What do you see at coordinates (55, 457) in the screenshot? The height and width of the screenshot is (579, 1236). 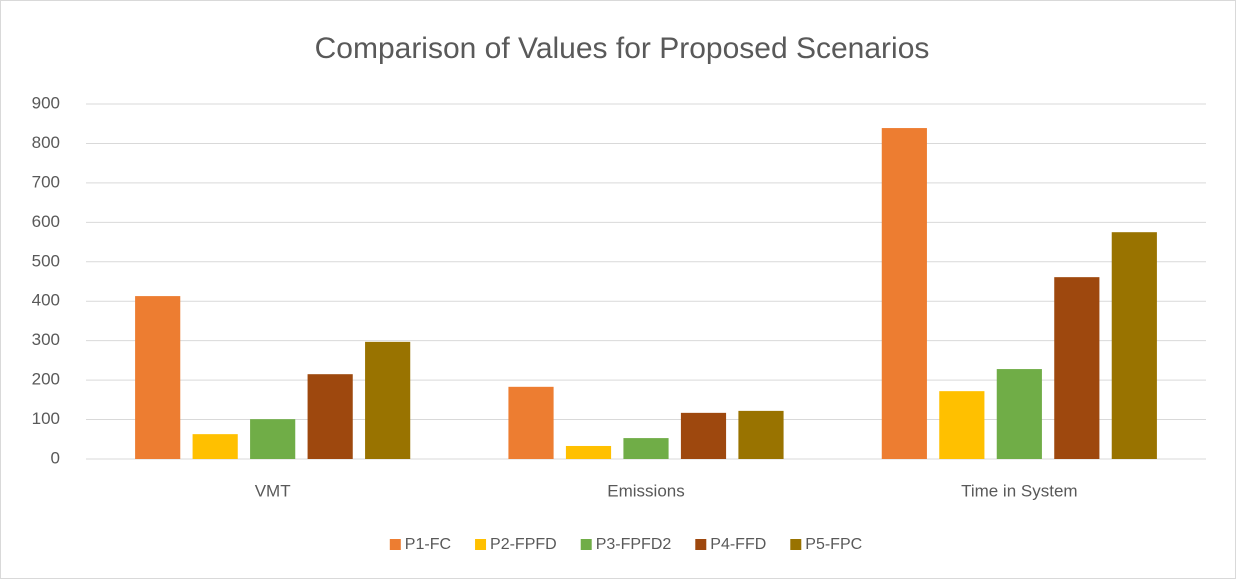 I see `y-tick-label: 0` at bounding box center [55, 457].